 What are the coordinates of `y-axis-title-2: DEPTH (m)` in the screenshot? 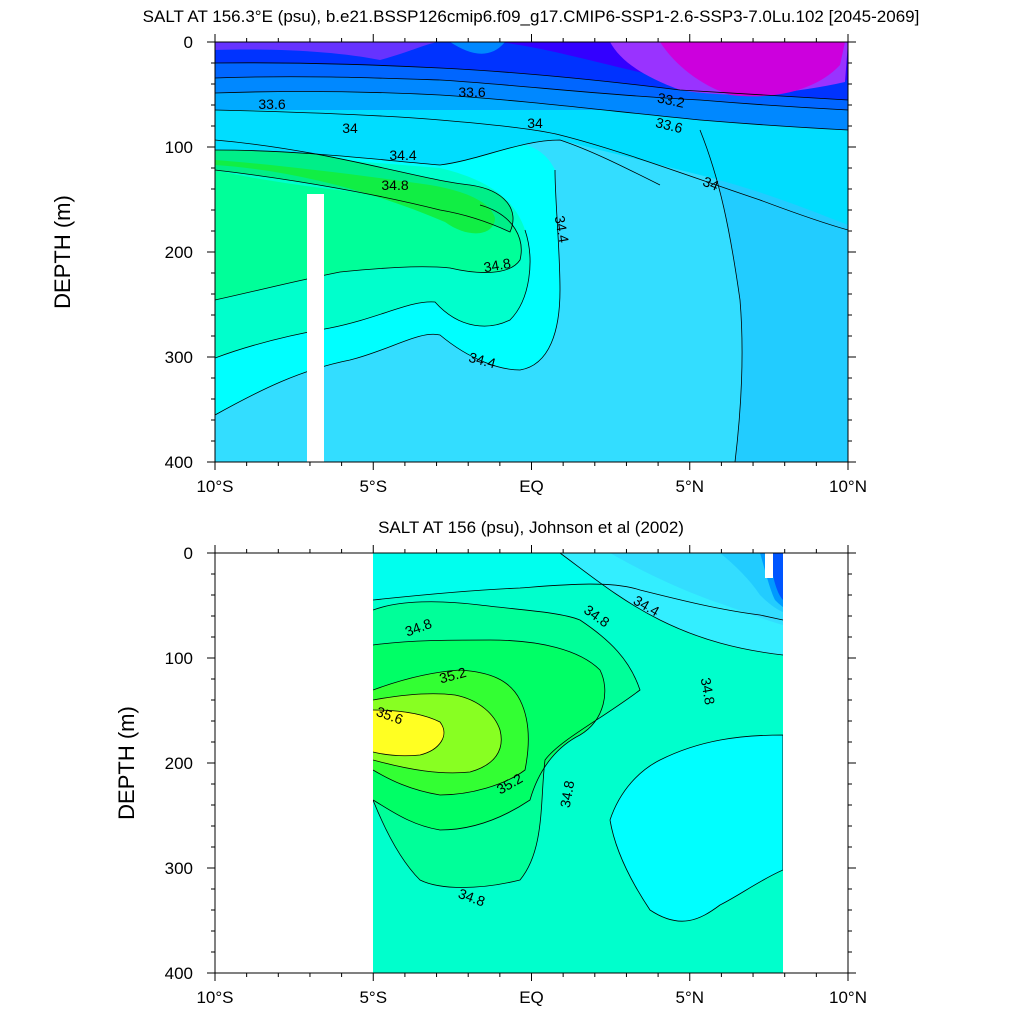 It's located at (126, 763).